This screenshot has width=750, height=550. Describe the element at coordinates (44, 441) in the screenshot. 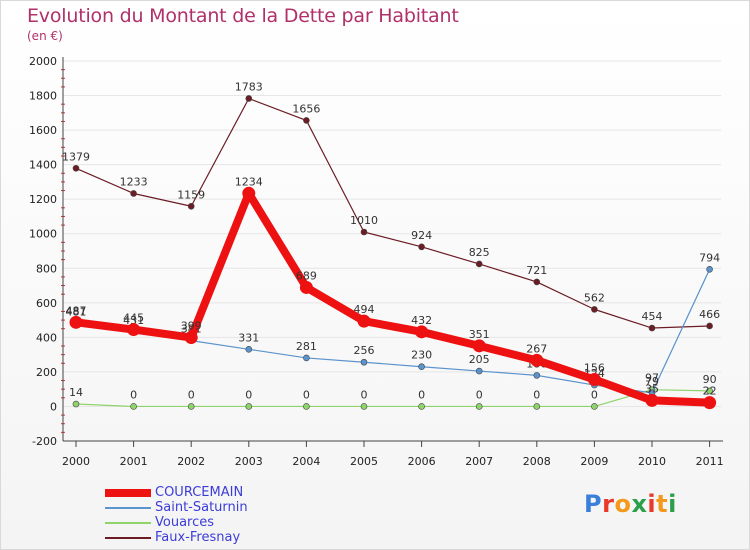

I see `y-tick-label: -200` at that location.